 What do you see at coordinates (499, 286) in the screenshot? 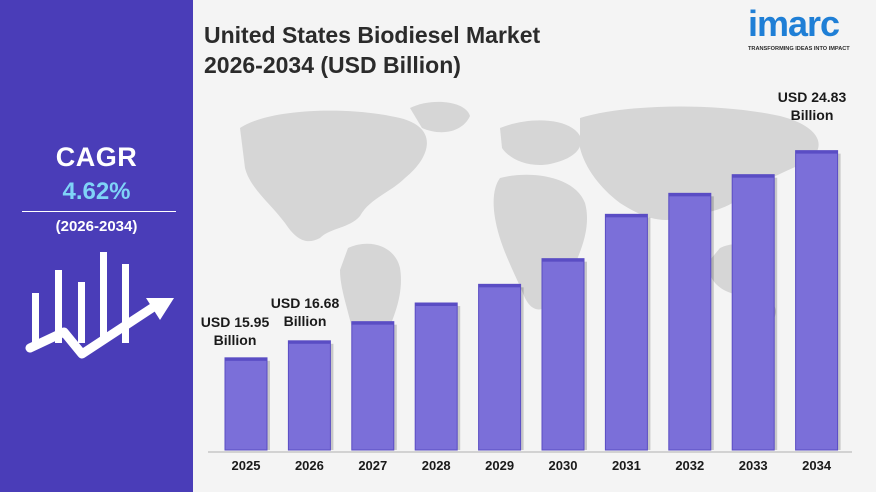
I see `bar-cap-2029` at bounding box center [499, 286].